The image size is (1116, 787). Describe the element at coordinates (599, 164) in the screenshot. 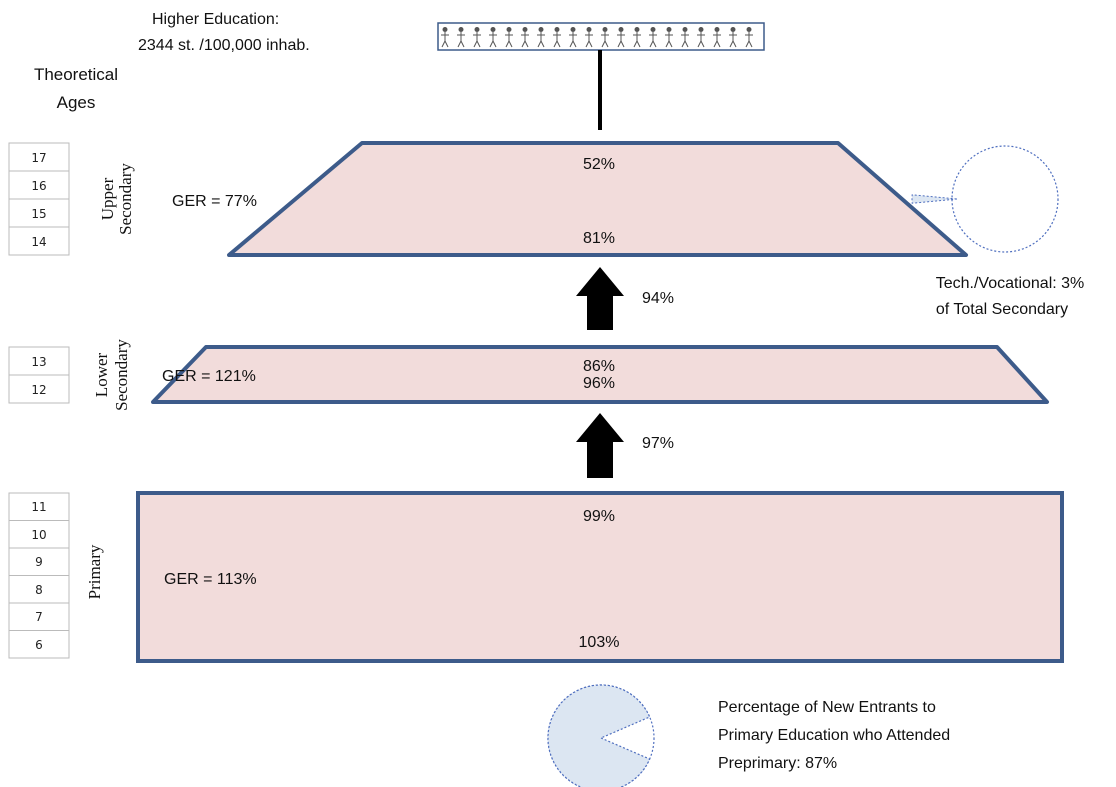

I see `upper-secondary-top-rate: 52%` at that location.